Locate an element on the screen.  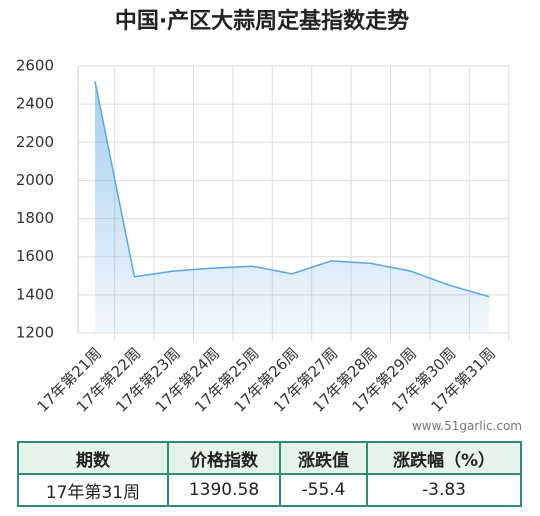
chart-title: 中国·产区大蒜周定基指数走势 is located at coordinates (262, 21).